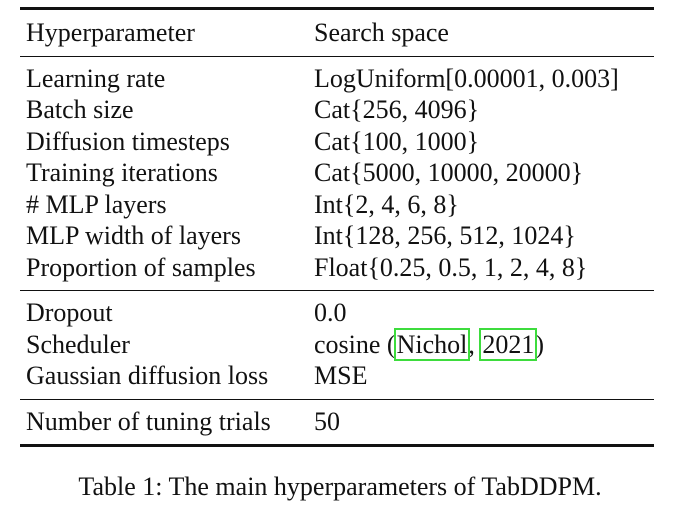 The image size is (680, 514). What do you see at coordinates (78, 344) in the screenshot?
I see `param-name: Scheduler` at bounding box center [78, 344].